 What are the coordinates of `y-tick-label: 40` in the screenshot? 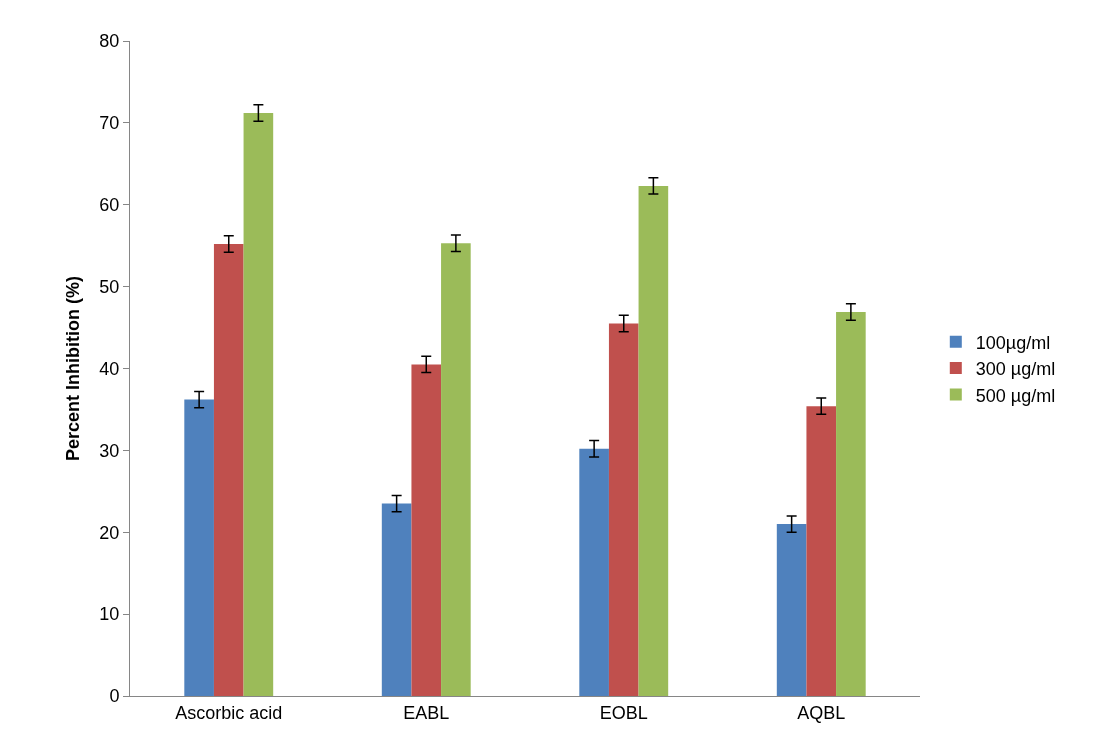 It's located at (109, 368).